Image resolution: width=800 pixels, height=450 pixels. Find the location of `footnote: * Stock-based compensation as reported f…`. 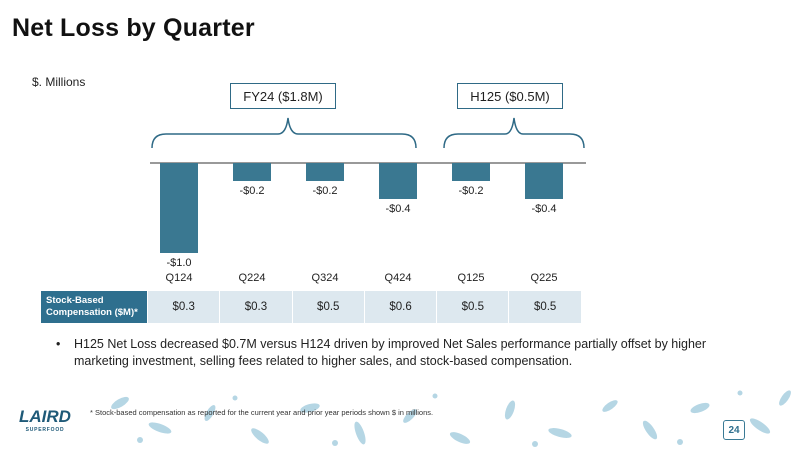

footnote: * Stock-based compensation as reported f… is located at coordinates (262, 412).